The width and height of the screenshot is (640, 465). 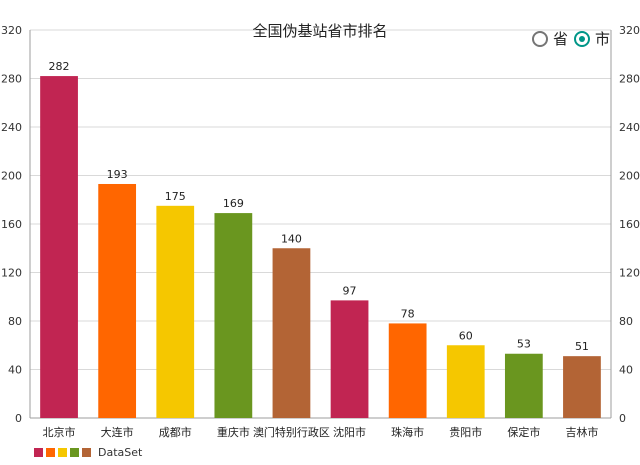 What do you see at coordinates (233, 203) in the screenshot?
I see `bar-value-label: 169` at bounding box center [233, 203].